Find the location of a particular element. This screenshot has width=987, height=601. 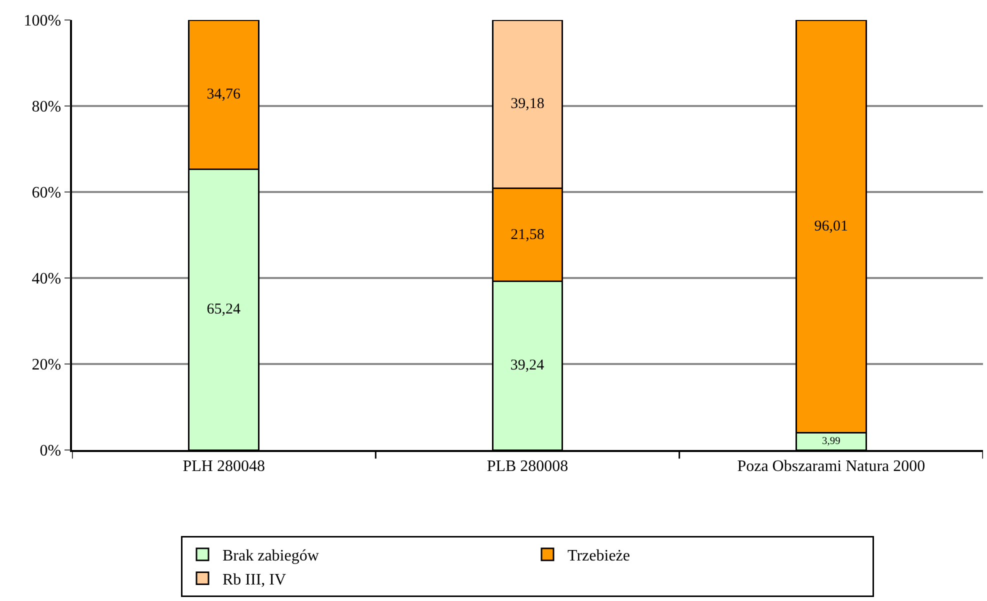

x-tick-label: PLH 280048 is located at coordinates (223, 466).